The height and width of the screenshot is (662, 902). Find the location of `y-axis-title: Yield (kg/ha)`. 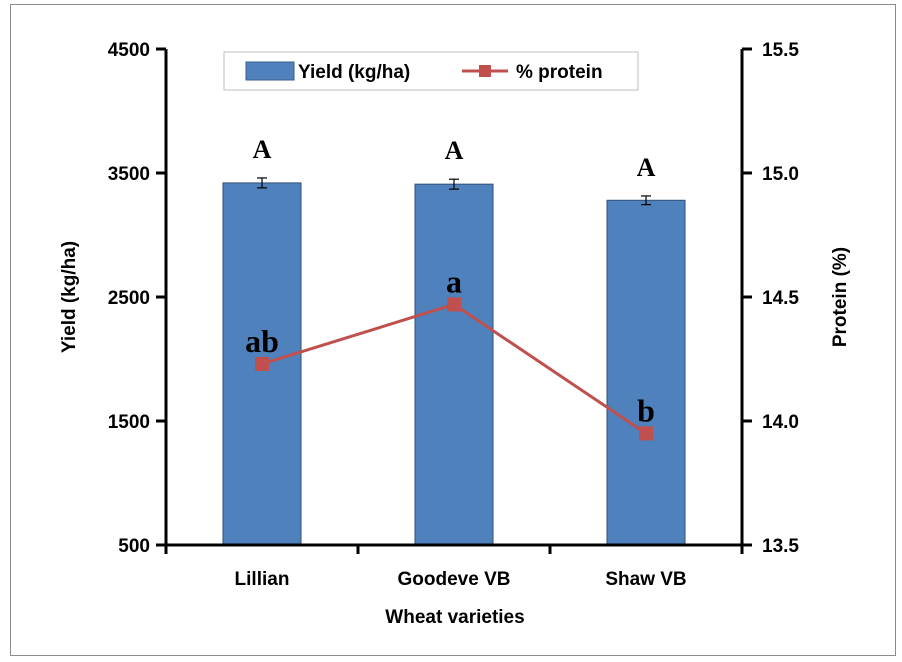

y-axis-title: Yield (kg/ha) is located at coordinates (69, 297).